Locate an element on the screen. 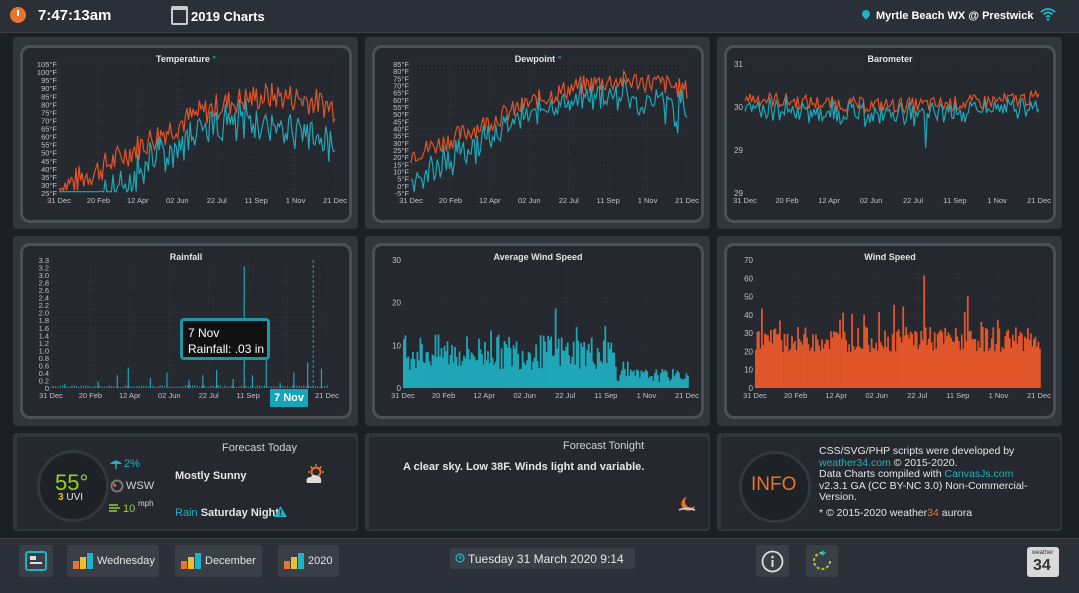 This screenshot has height=593, width=1079. y-tick-label: 70°F is located at coordinates (49, 120).